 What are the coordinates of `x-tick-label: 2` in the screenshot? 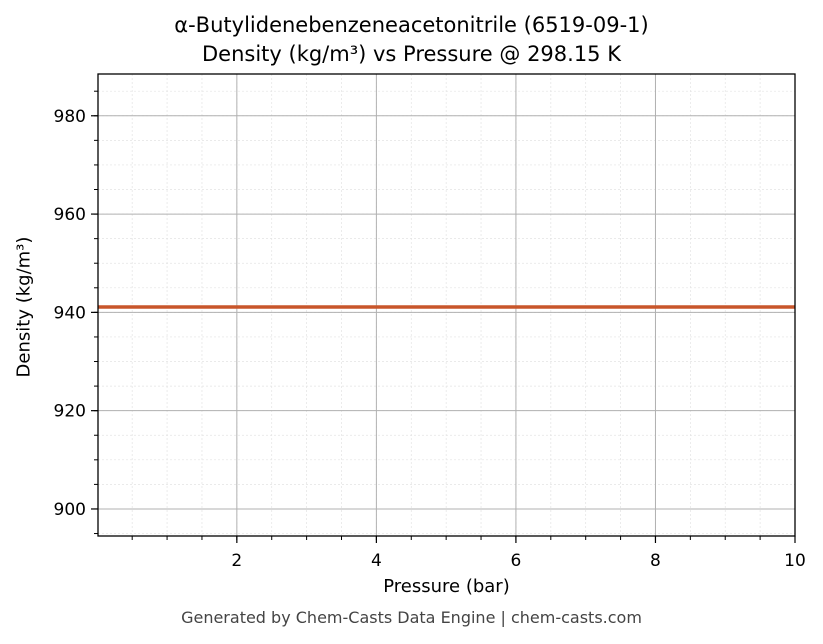 It's located at (236, 561).